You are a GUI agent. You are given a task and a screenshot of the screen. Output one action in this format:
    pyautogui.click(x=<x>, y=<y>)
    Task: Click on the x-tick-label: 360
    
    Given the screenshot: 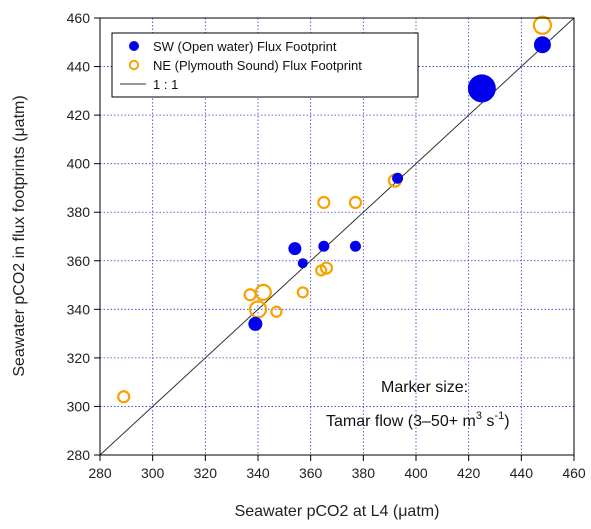 What is the action you would take?
    pyautogui.click(x=311, y=473)
    